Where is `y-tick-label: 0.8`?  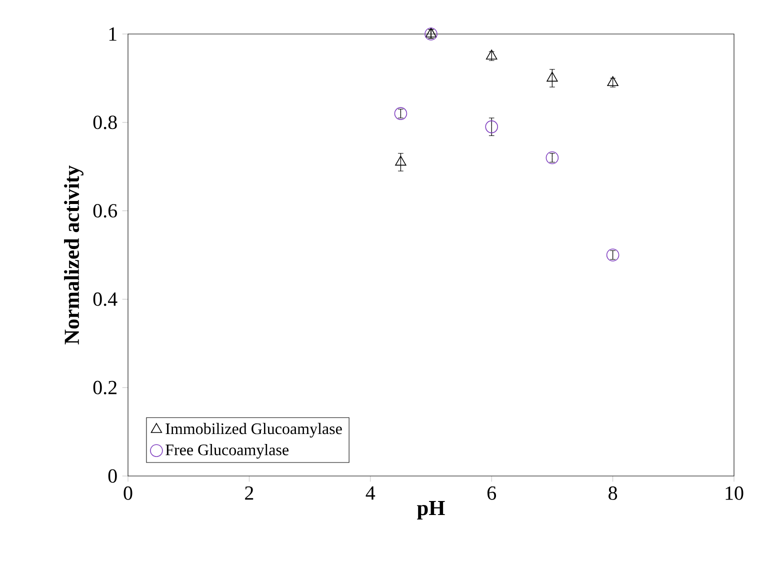 y-tick-label: 0.8 is located at coordinates (105, 123).